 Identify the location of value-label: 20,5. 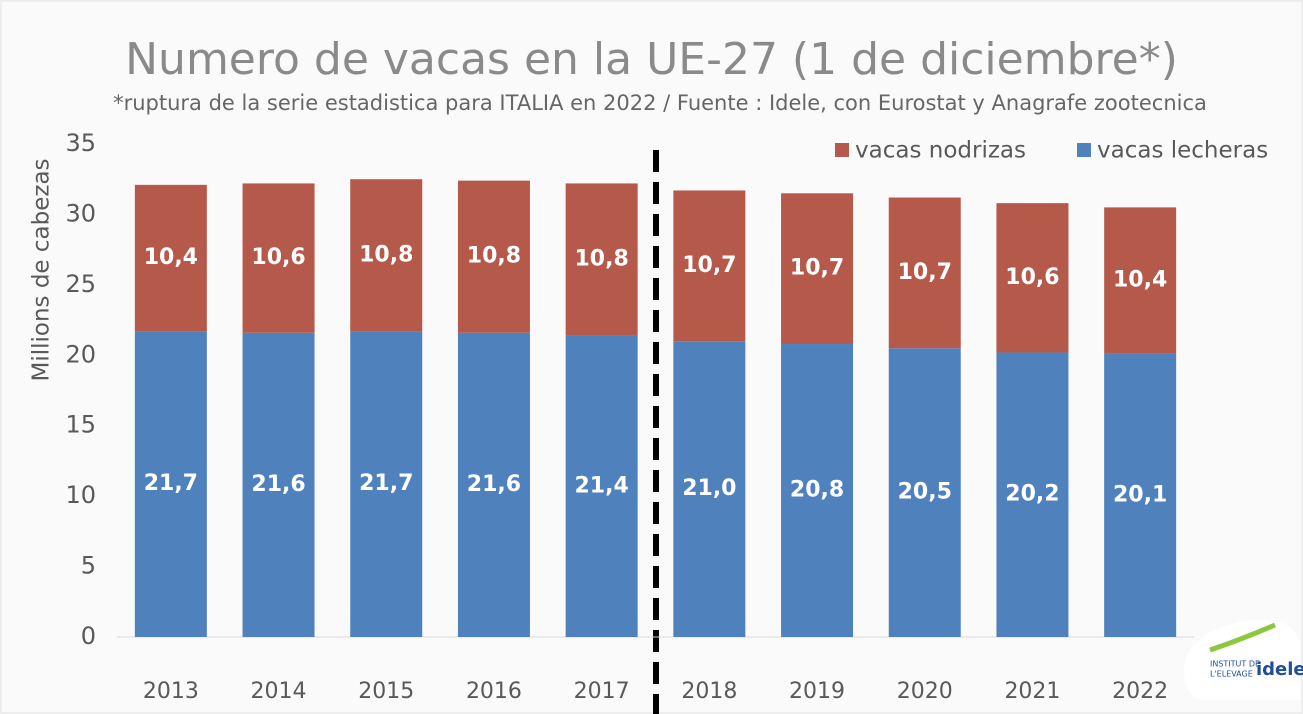
(925, 492).